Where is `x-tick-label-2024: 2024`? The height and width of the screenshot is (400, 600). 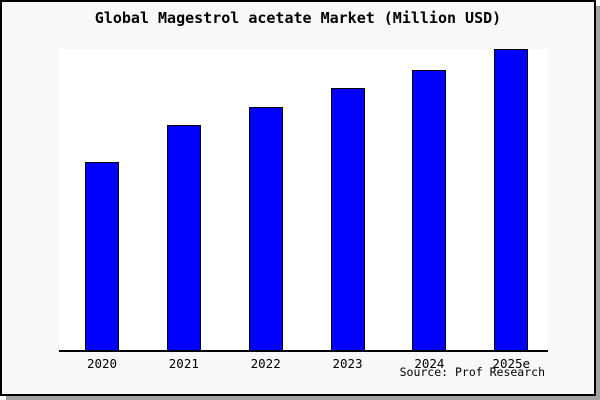 x-tick-label-2024: 2024 is located at coordinates (429, 363).